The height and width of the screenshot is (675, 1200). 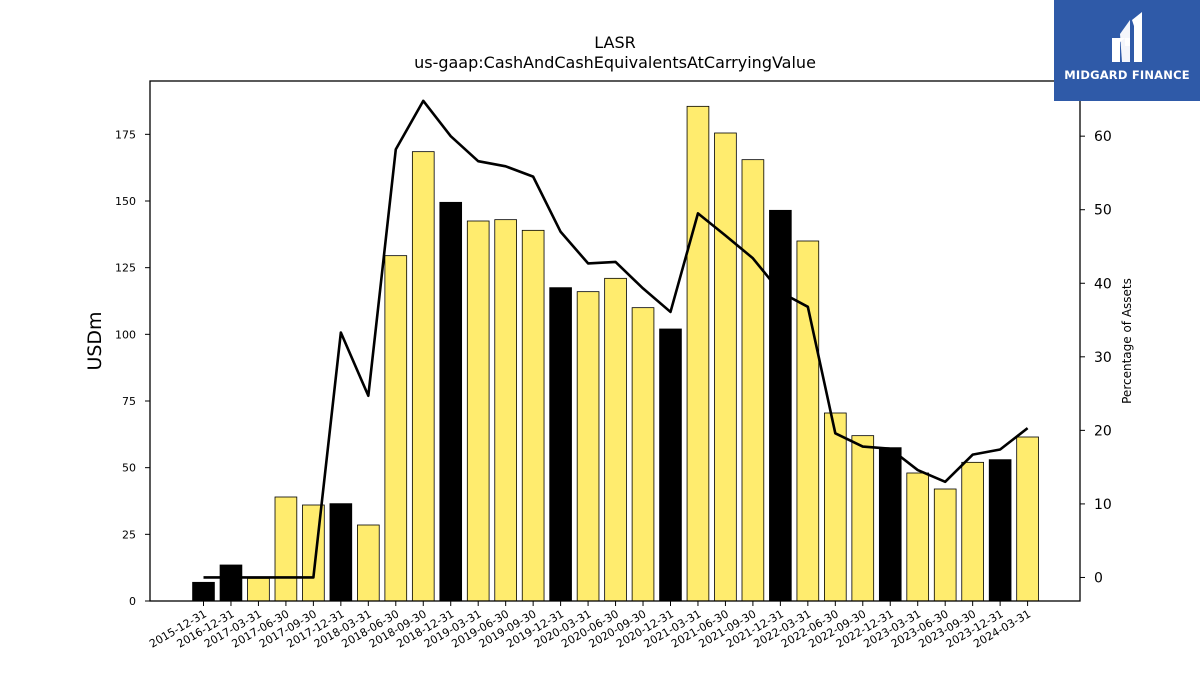 What do you see at coordinates (1103, 505) in the screenshot?
I see `y2-tick-label: 10` at bounding box center [1103, 505].